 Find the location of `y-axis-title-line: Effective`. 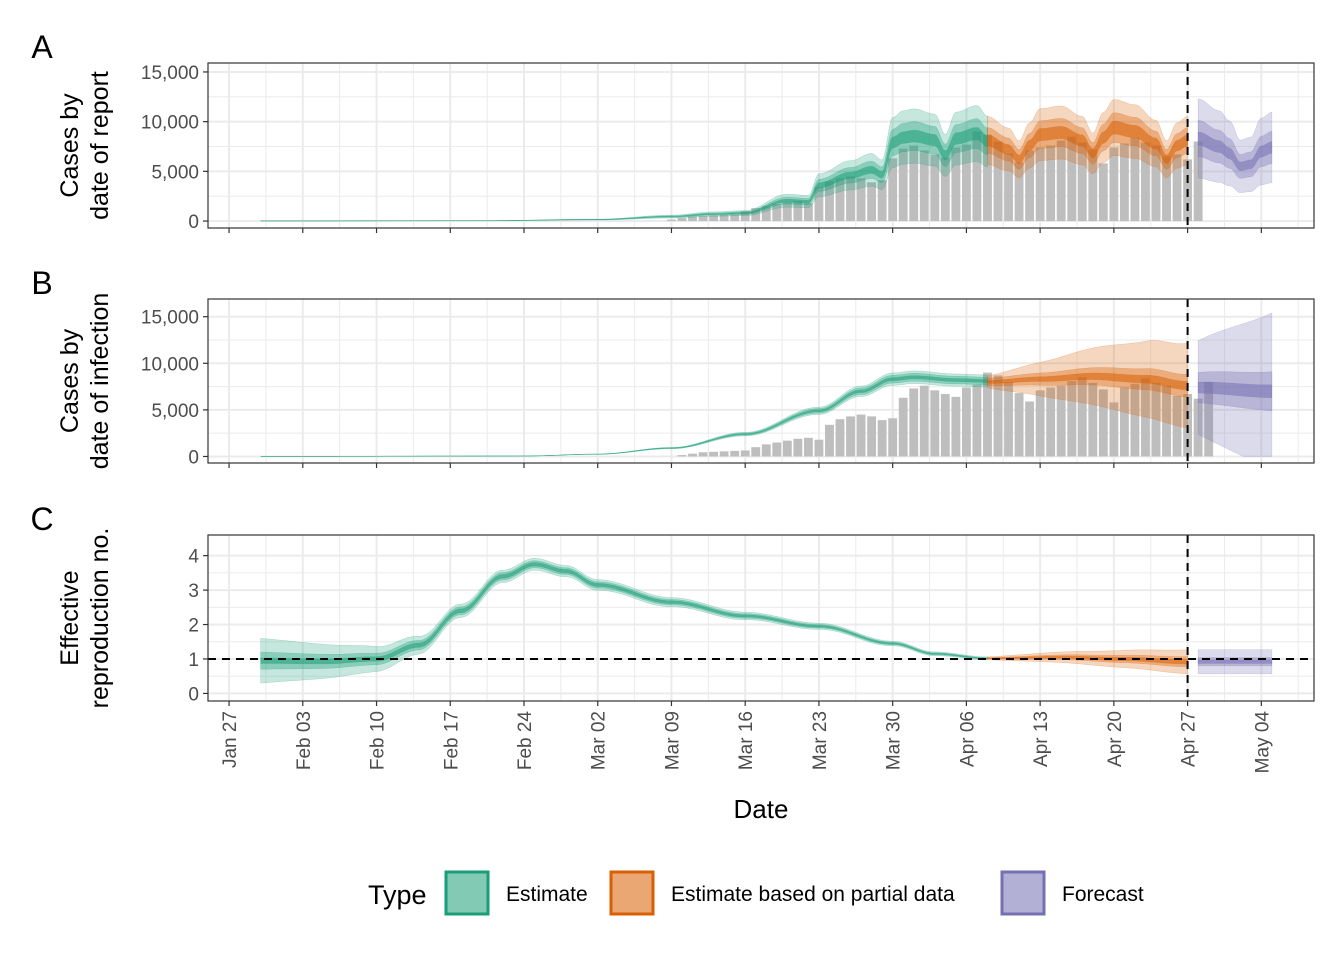

y-axis-title-line: Effective is located at coordinates (70, 617).